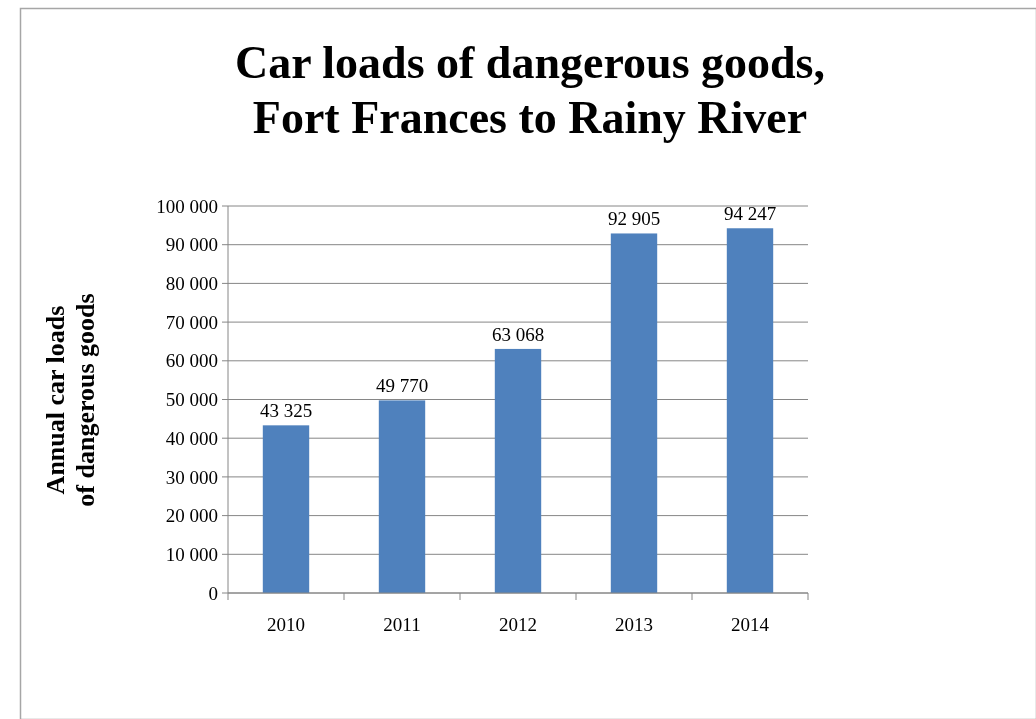  I want to click on data-label: 94 247, so click(750, 214).